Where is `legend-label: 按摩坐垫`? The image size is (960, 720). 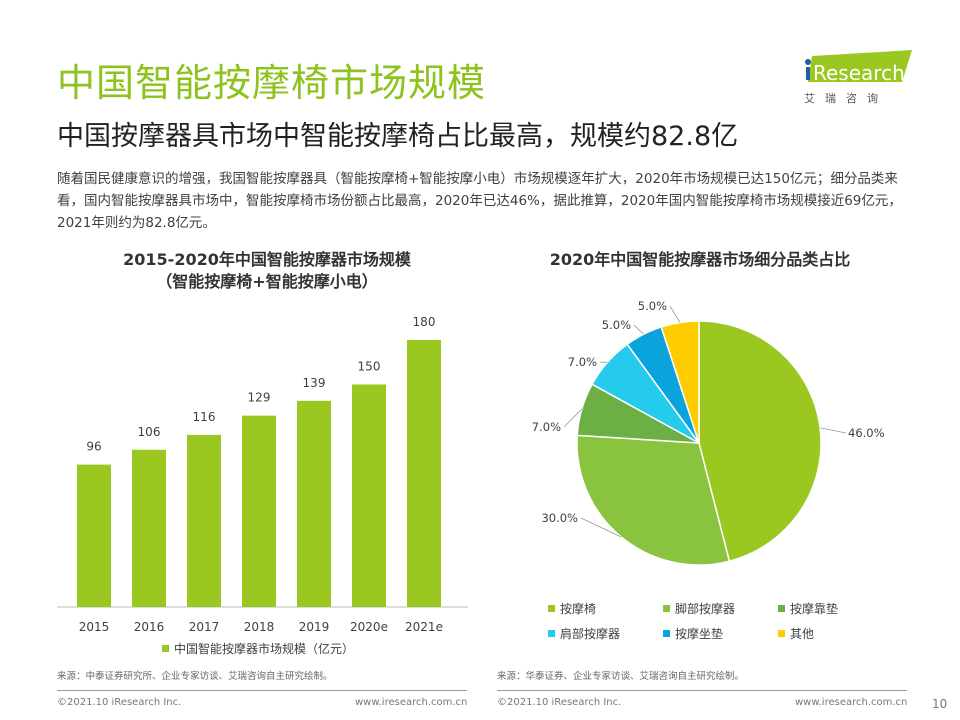
legend-label: 按摩坐垫 is located at coordinates (699, 634).